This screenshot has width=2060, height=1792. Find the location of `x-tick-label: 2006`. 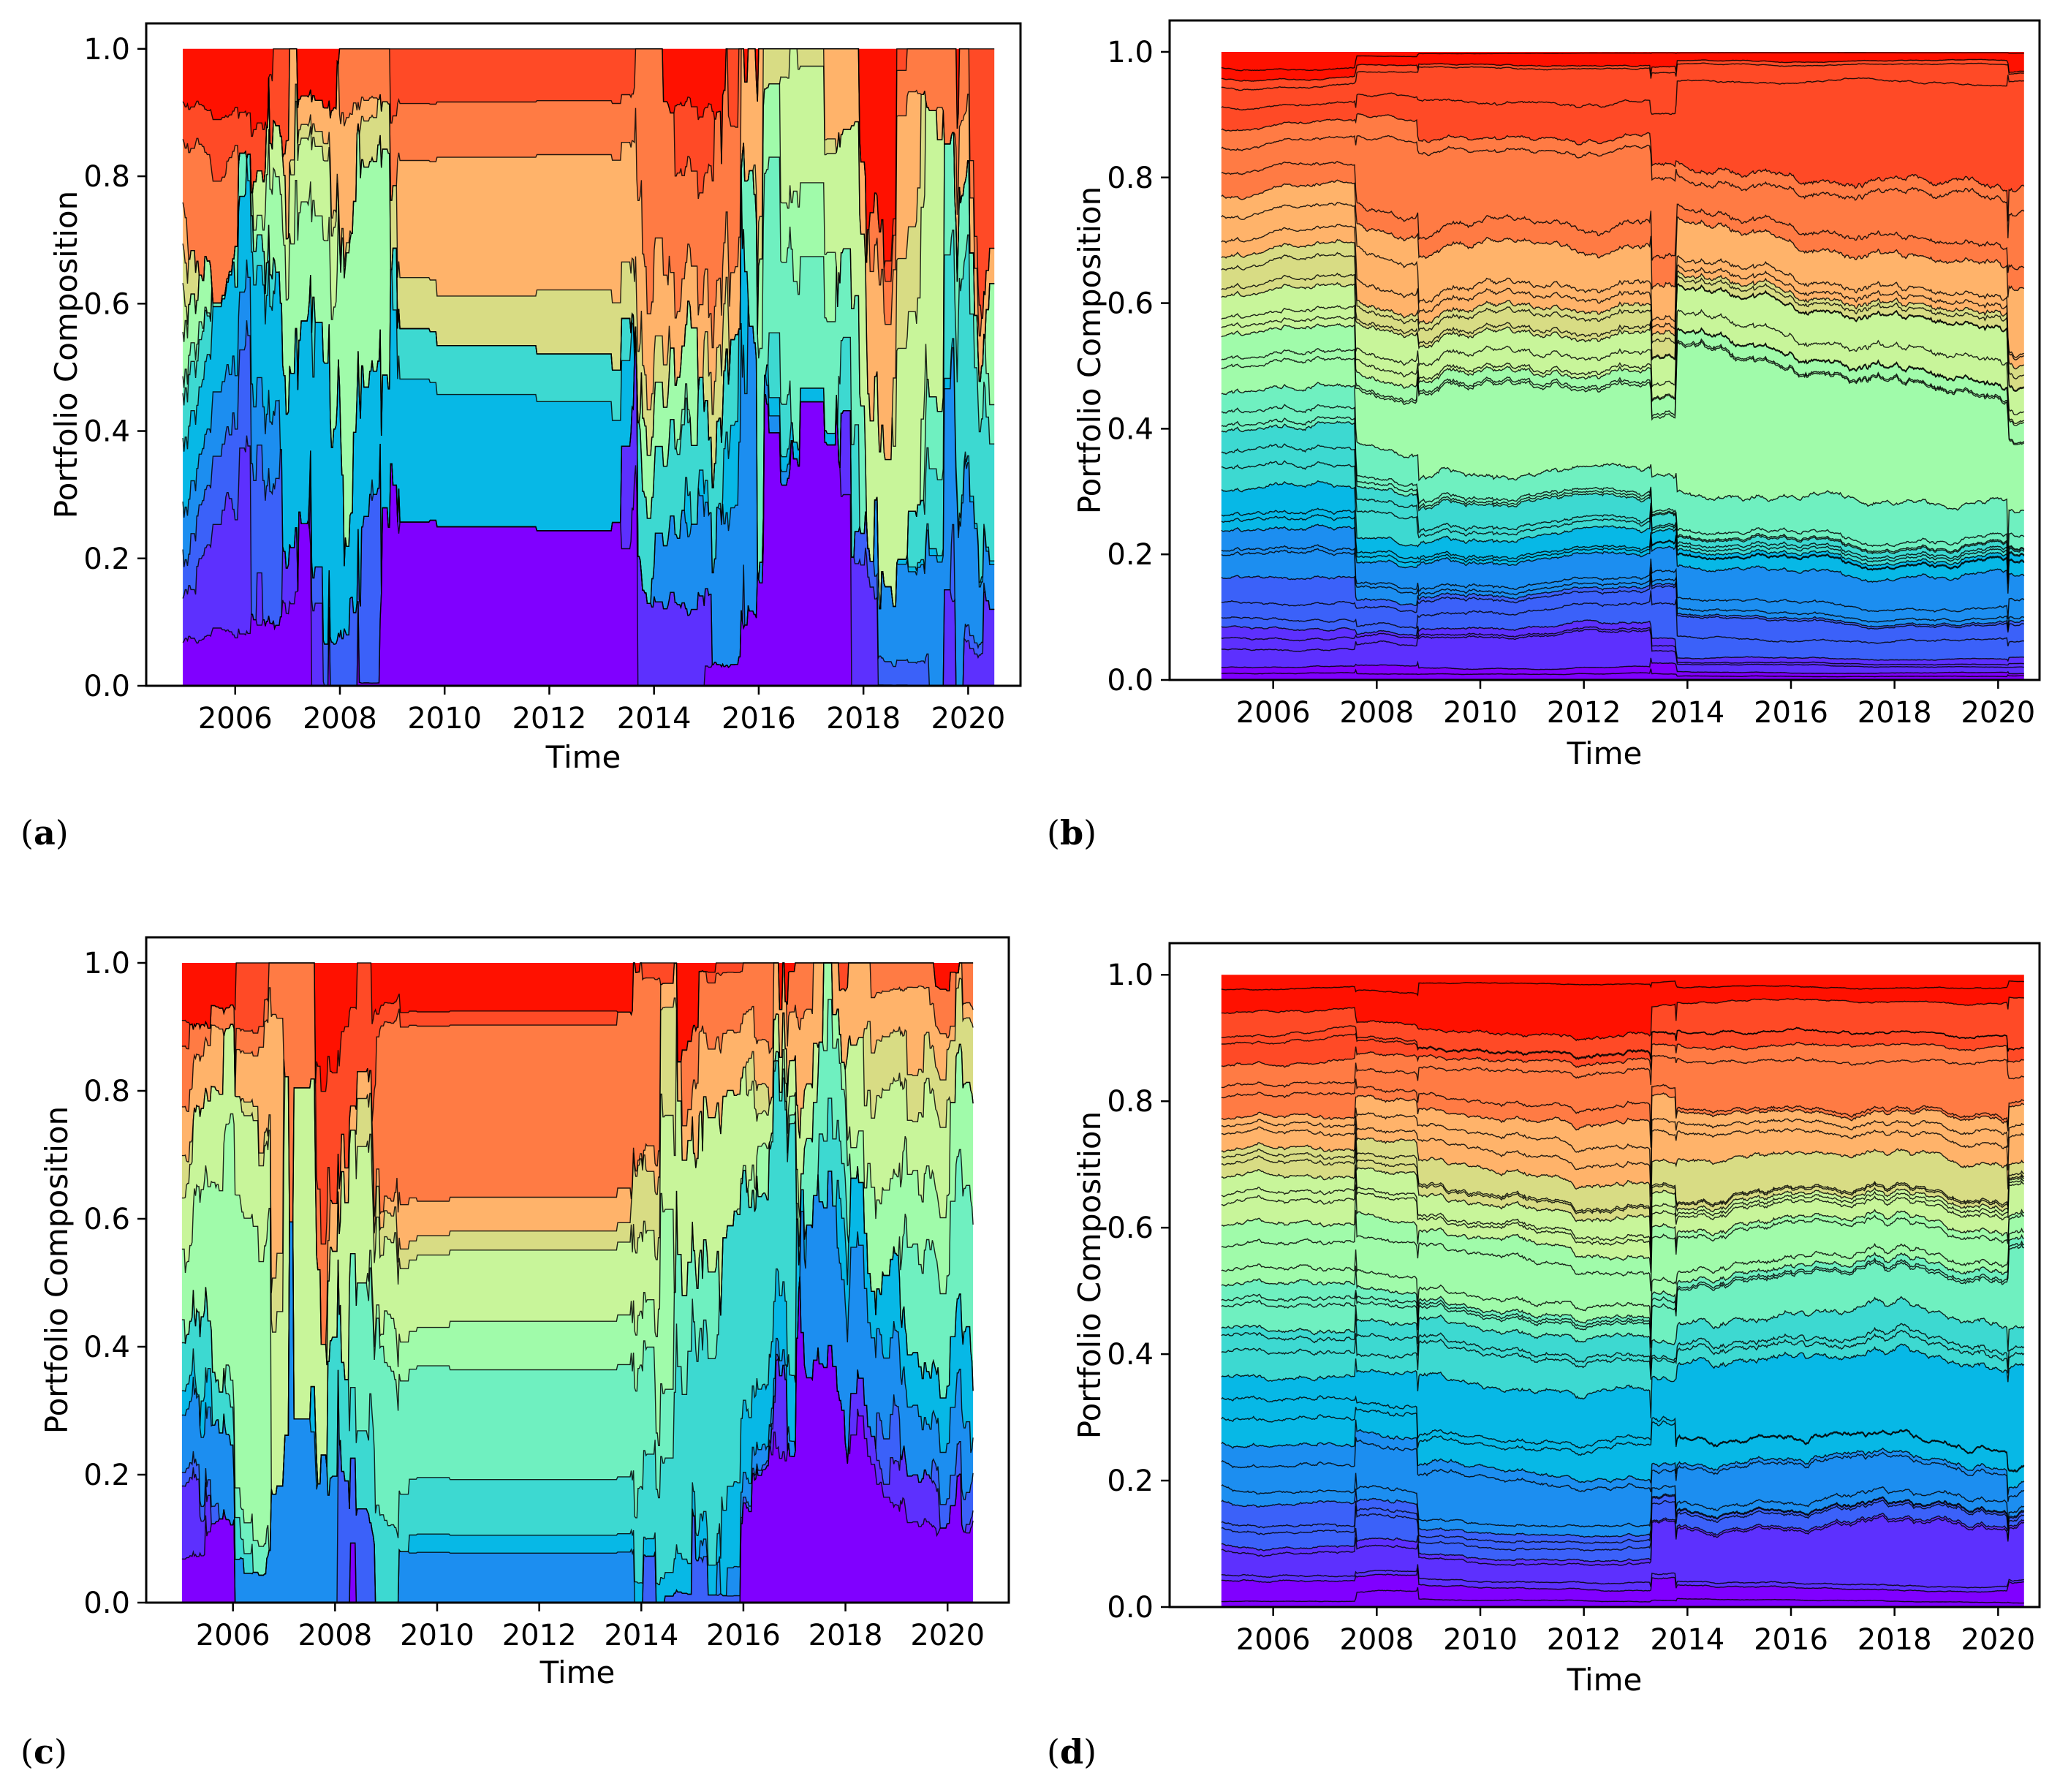

x-tick-label: 2006 is located at coordinates (233, 1635).